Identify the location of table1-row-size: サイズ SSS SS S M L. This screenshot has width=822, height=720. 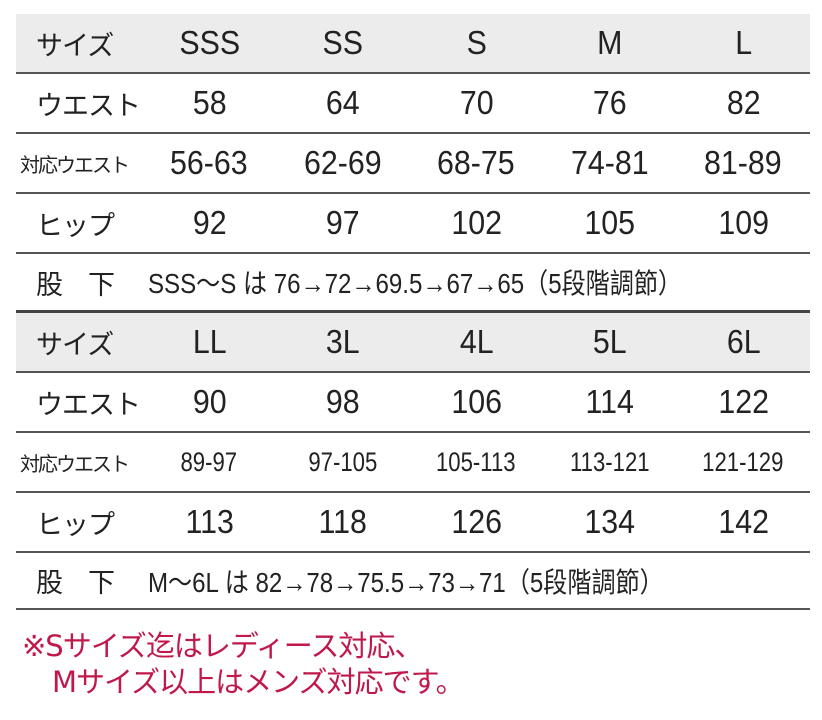
(413, 44).